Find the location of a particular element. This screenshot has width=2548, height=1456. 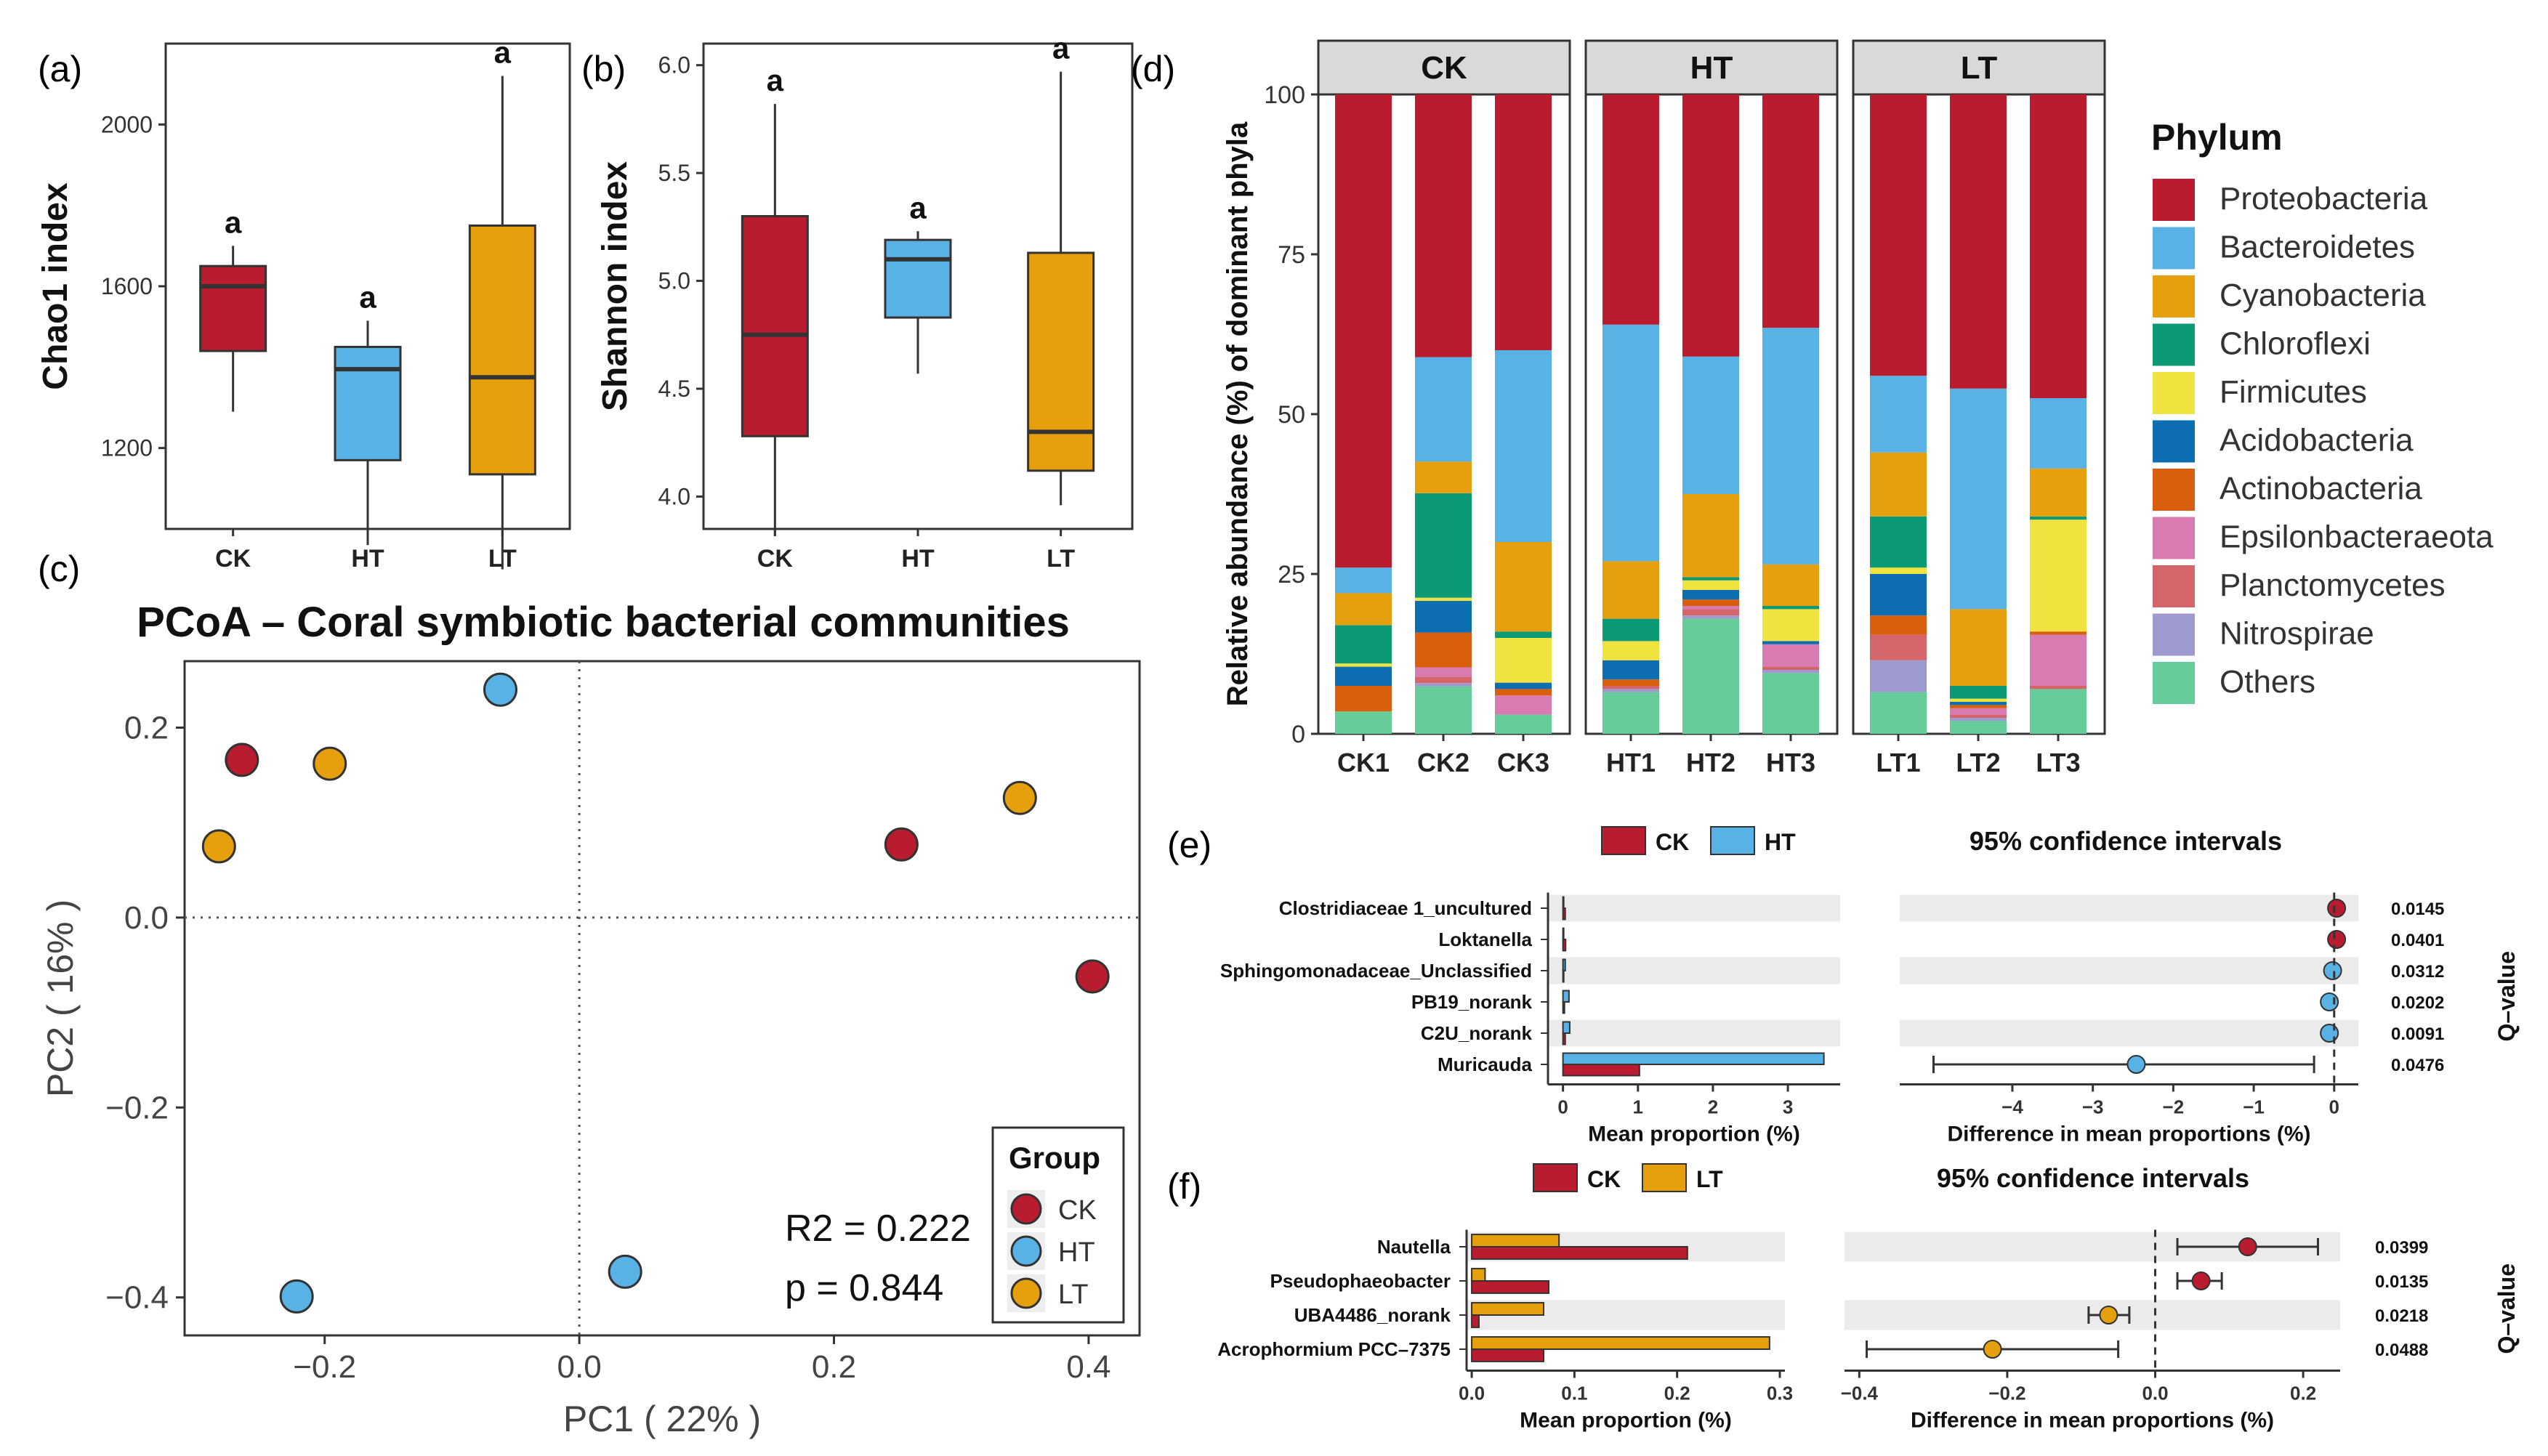

stat-r2: R2 = 0.222 is located at coordinates (878, 1229).